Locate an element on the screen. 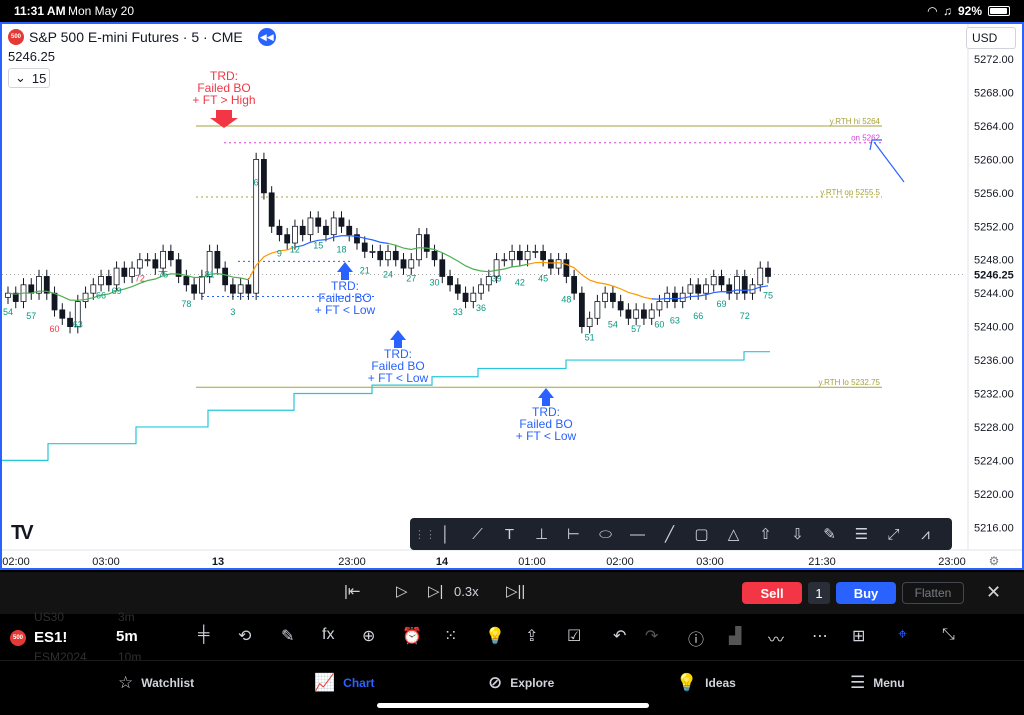 Image resolution: width=1024 pixels, height=715 pixels. add-icon: ⊕ is located at coordinates (369, 636).